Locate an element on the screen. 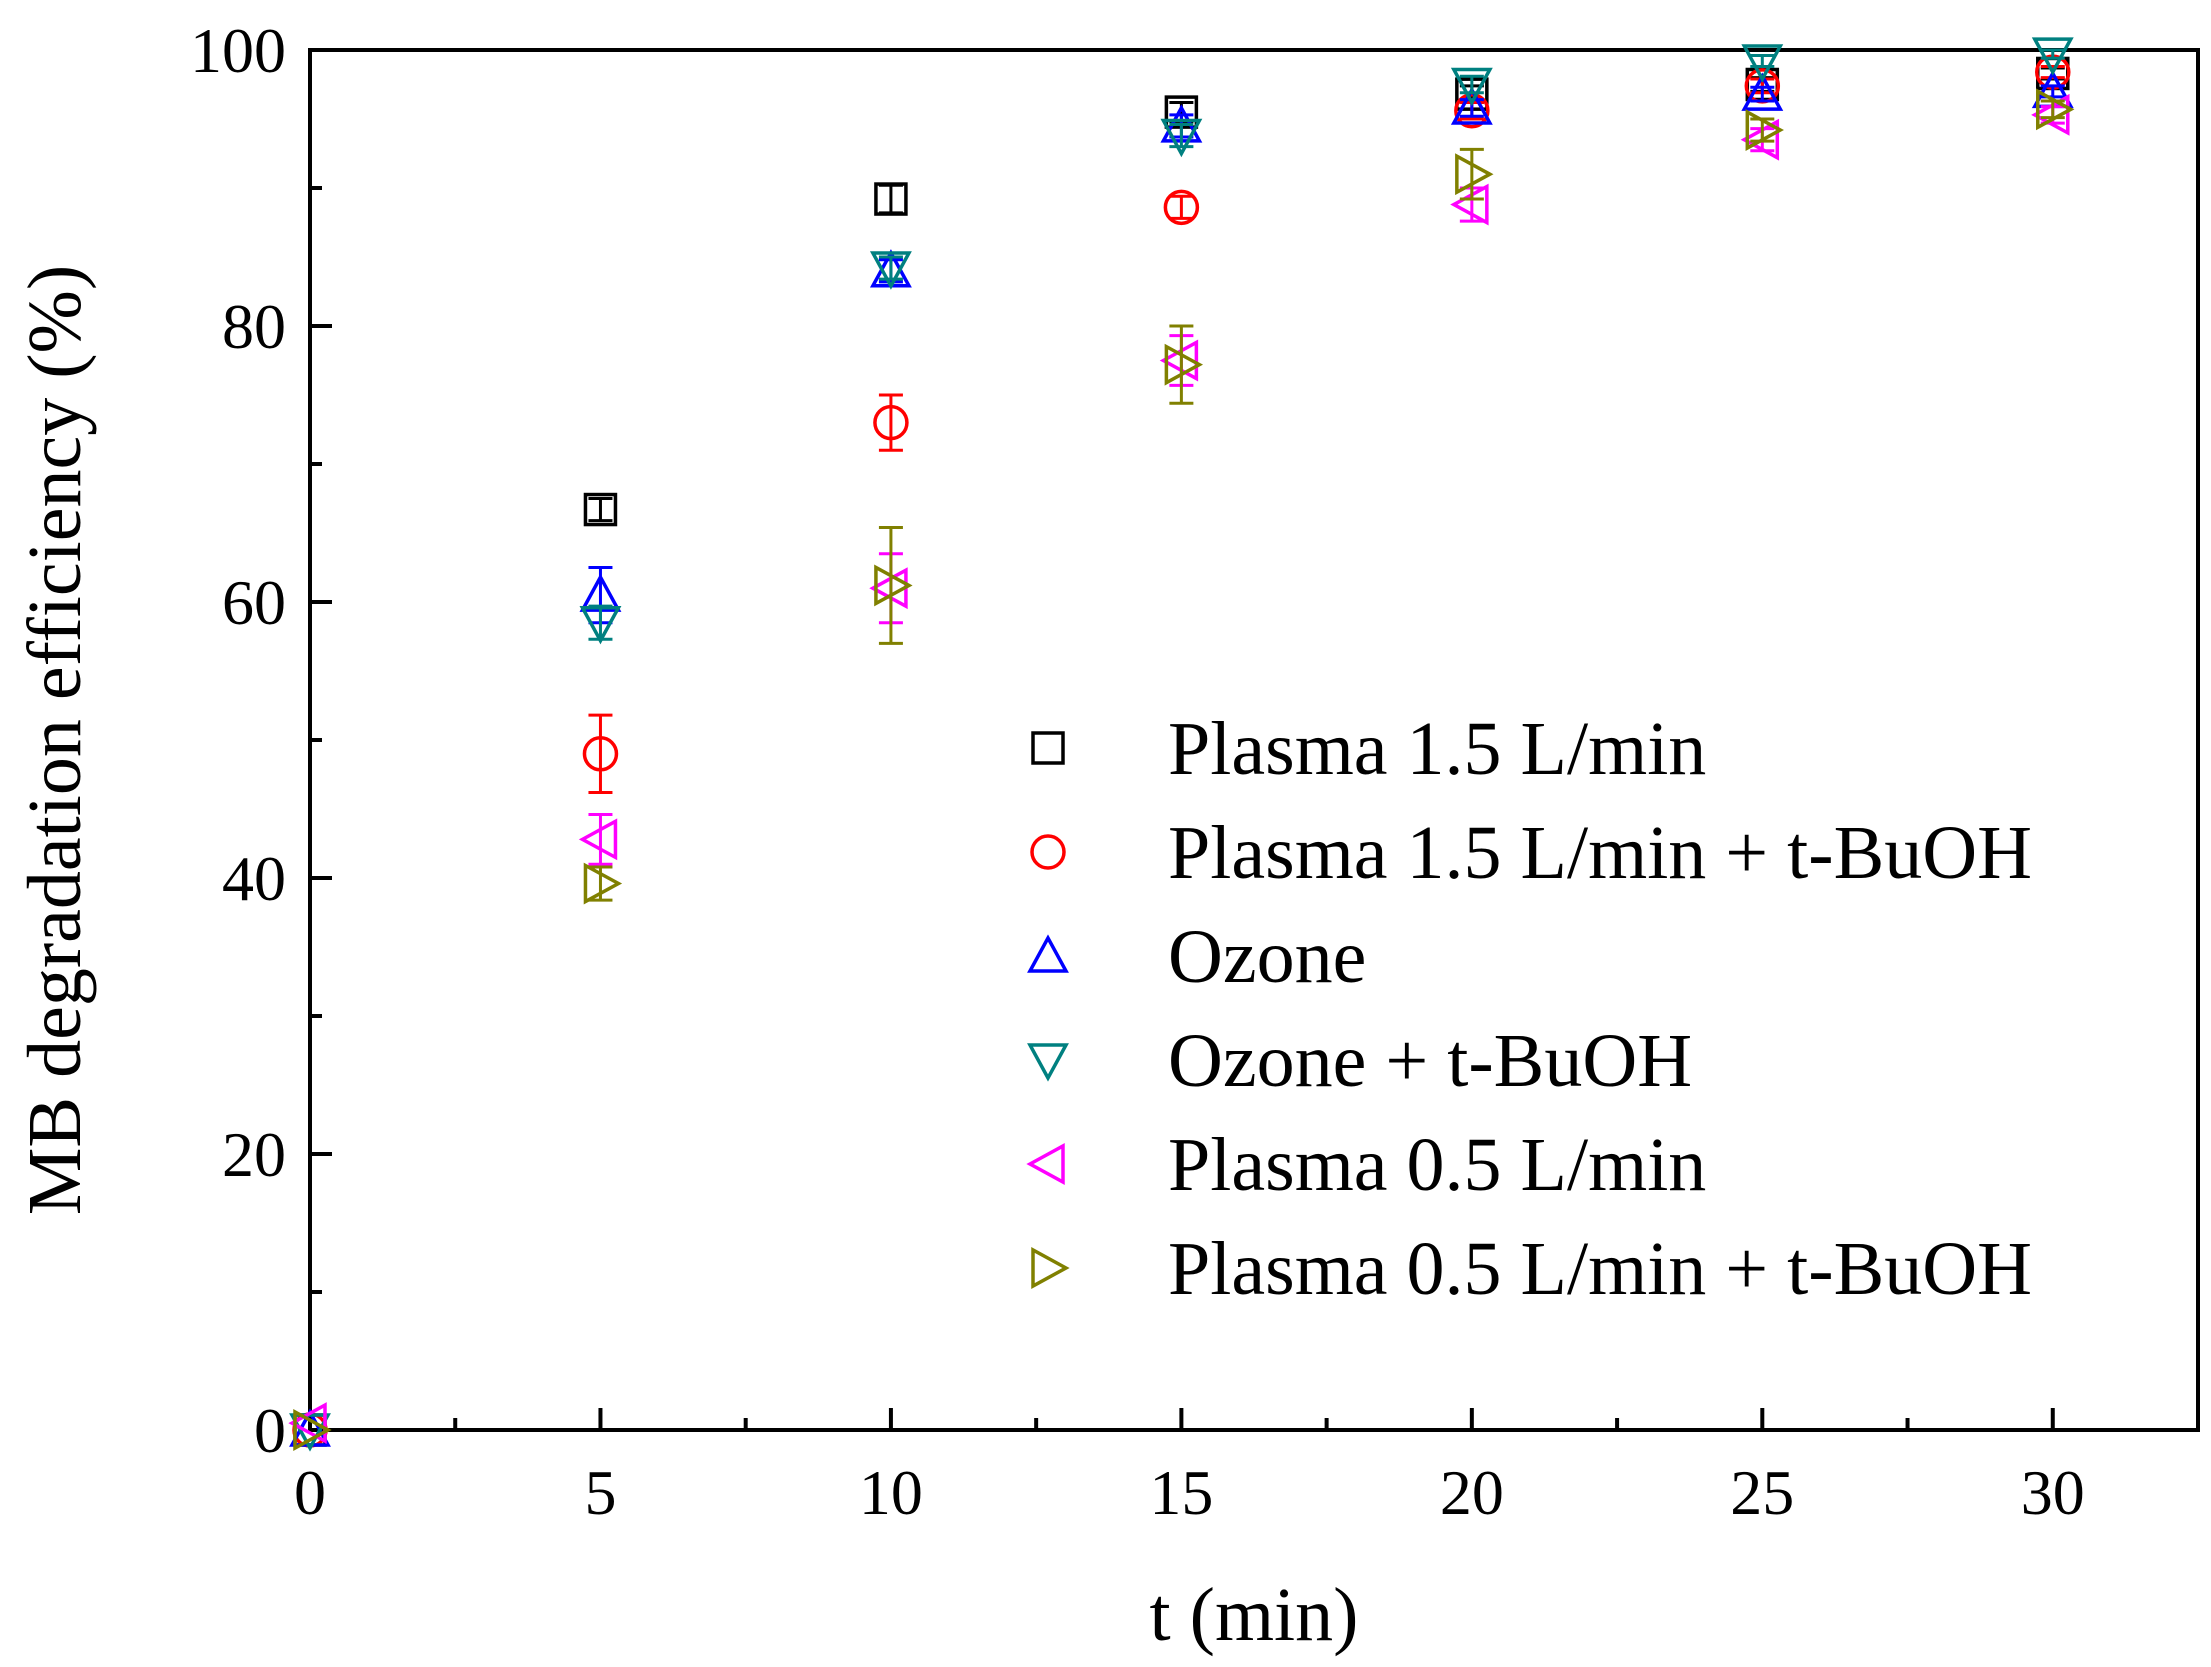  legend-label: Plasma 1.5 L/min + t-BuOH is located at coordinates (1600, 853).